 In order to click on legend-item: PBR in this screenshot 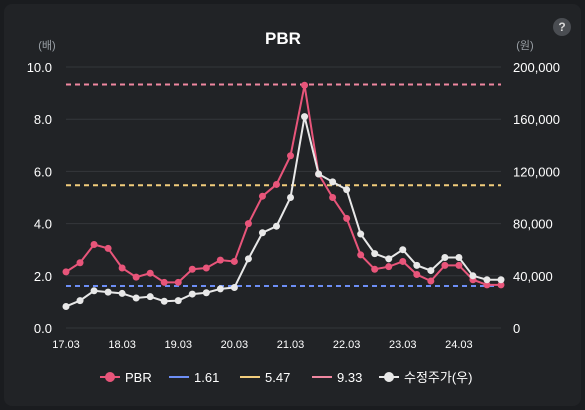, I will do `click(126, 377)`.